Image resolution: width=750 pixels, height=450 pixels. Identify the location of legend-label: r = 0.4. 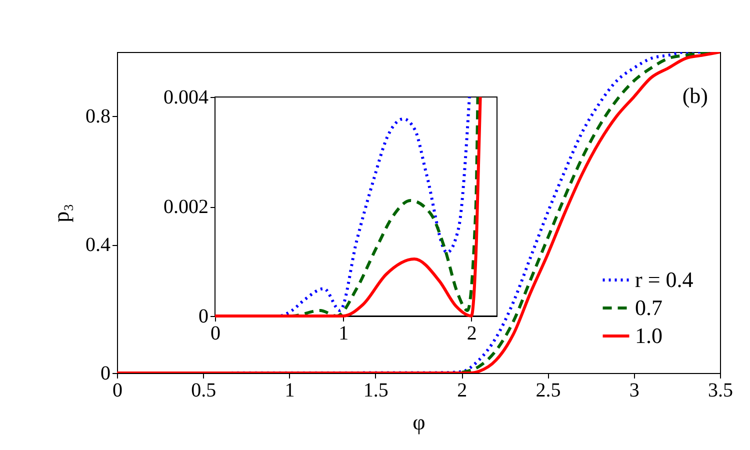
(664, 279).